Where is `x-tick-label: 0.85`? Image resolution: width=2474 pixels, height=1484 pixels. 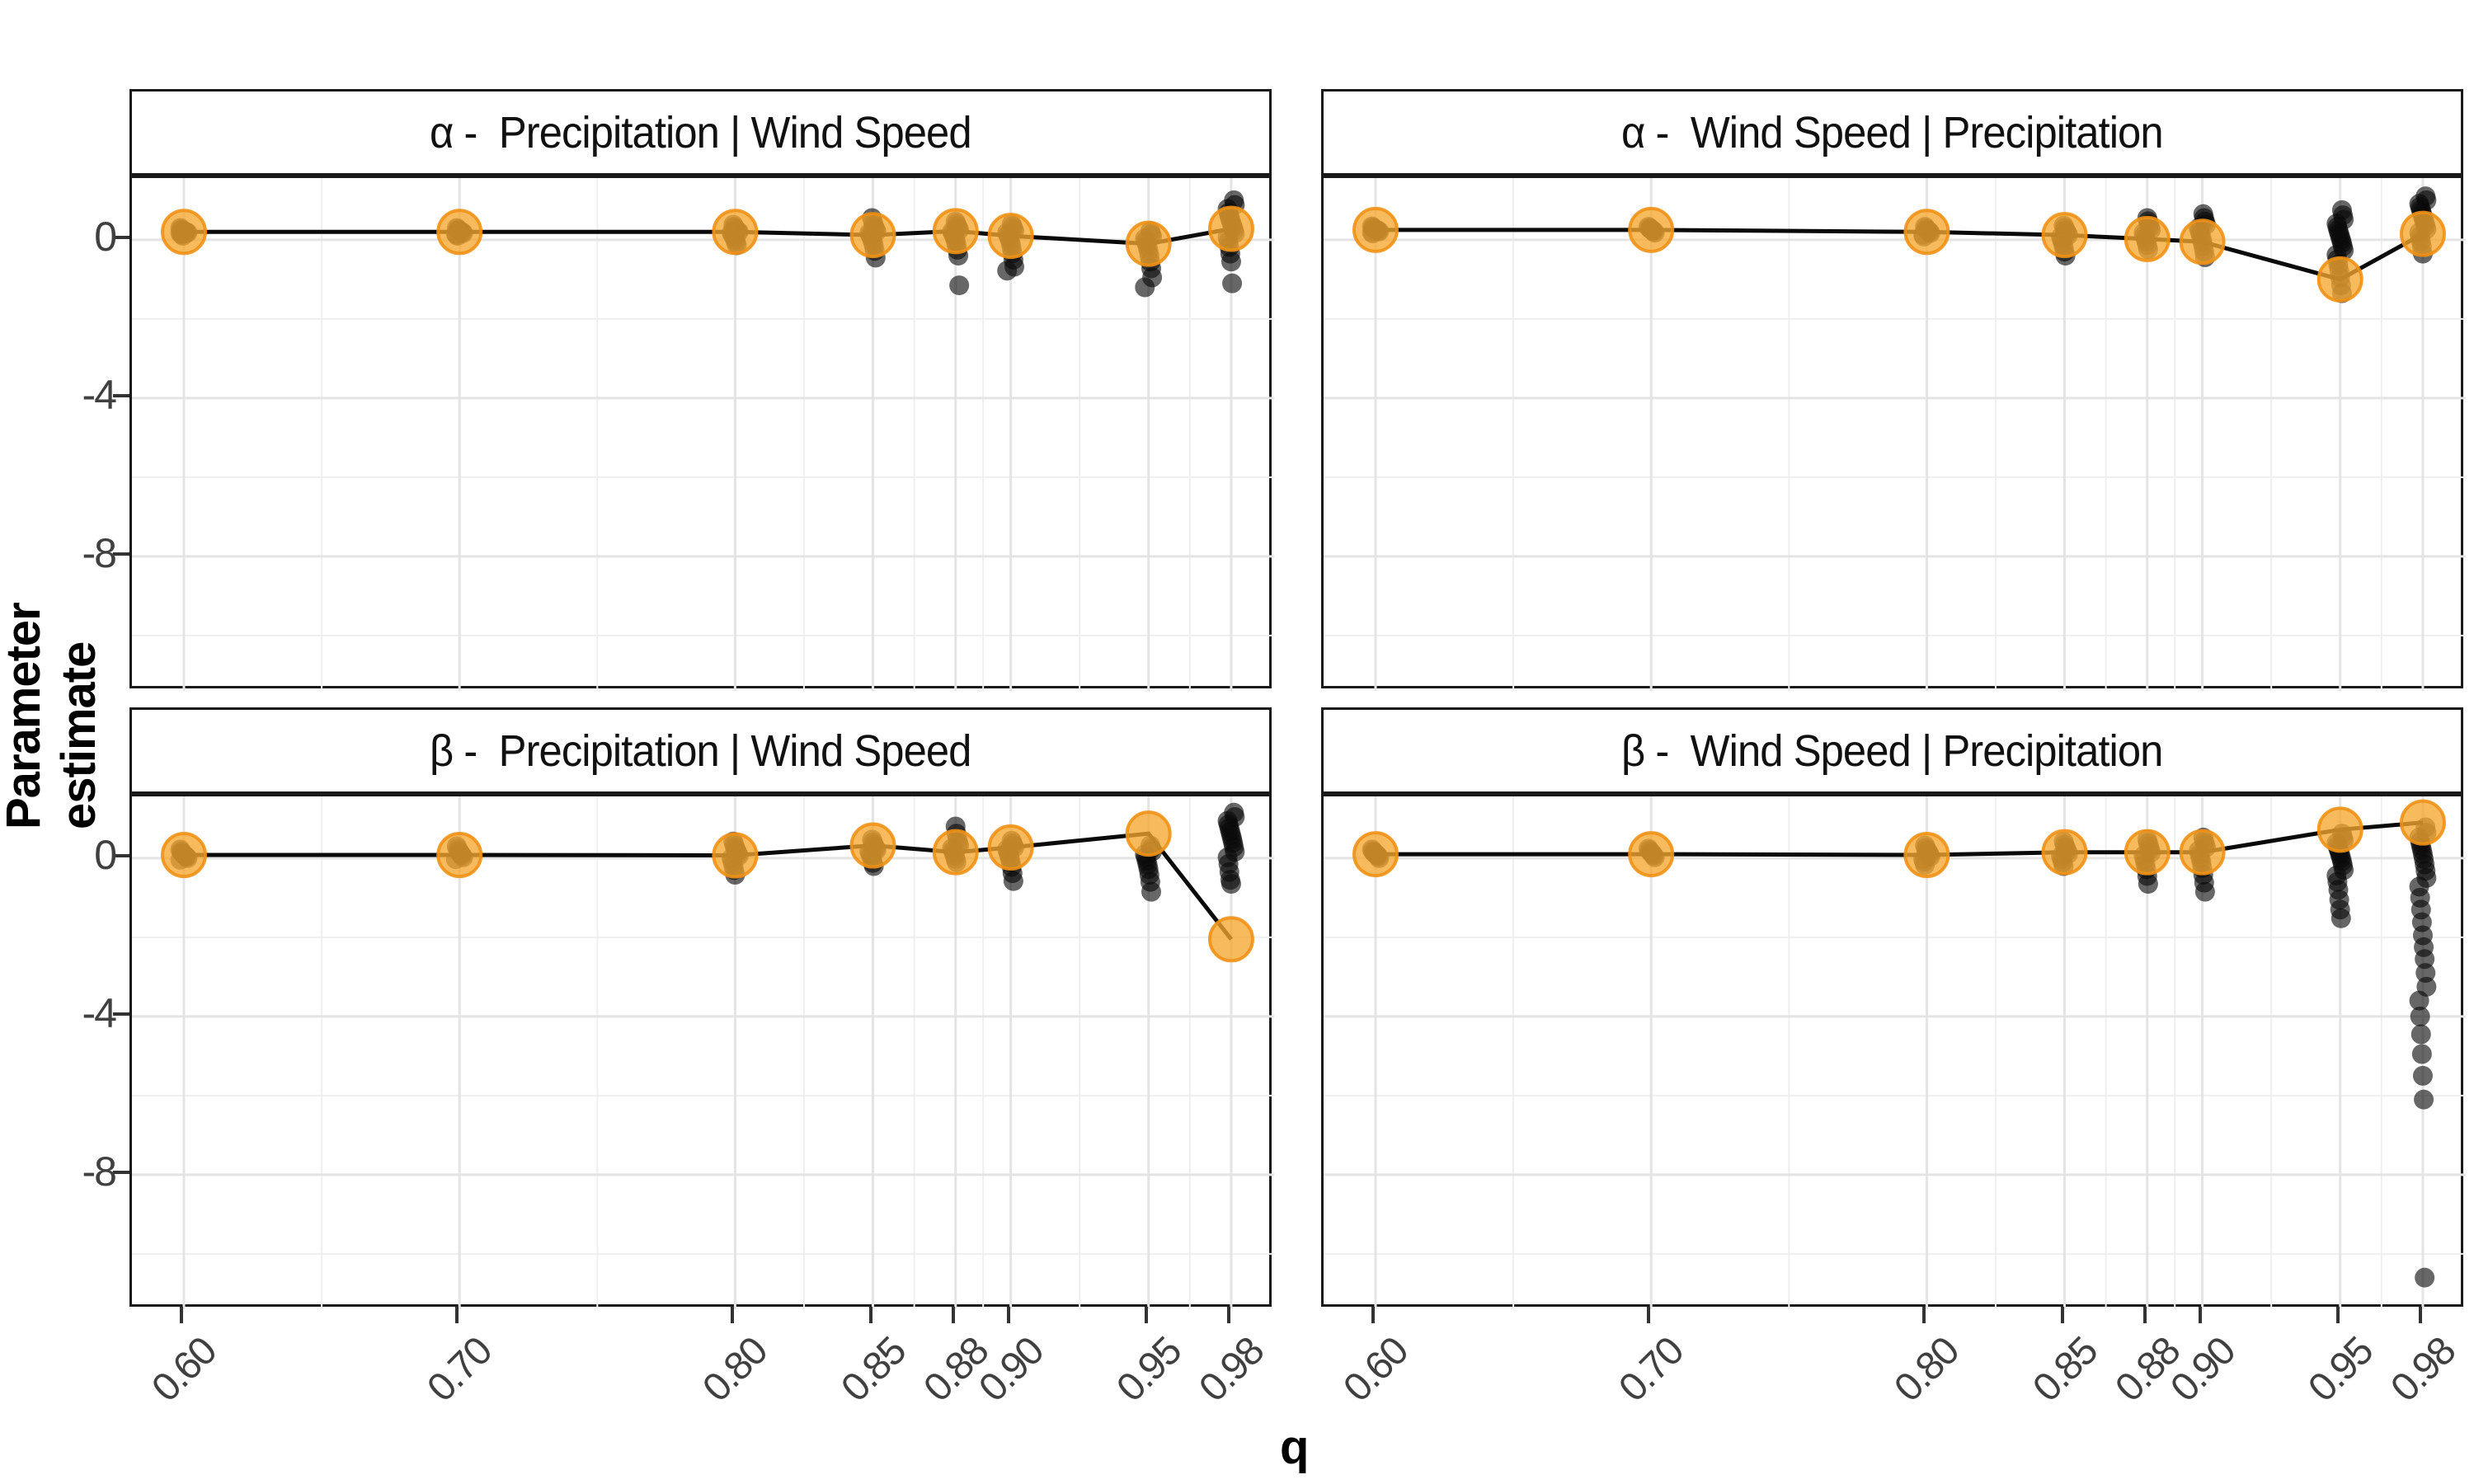
x-tick-label: 0.85 is located at coordinates (873, 1370).